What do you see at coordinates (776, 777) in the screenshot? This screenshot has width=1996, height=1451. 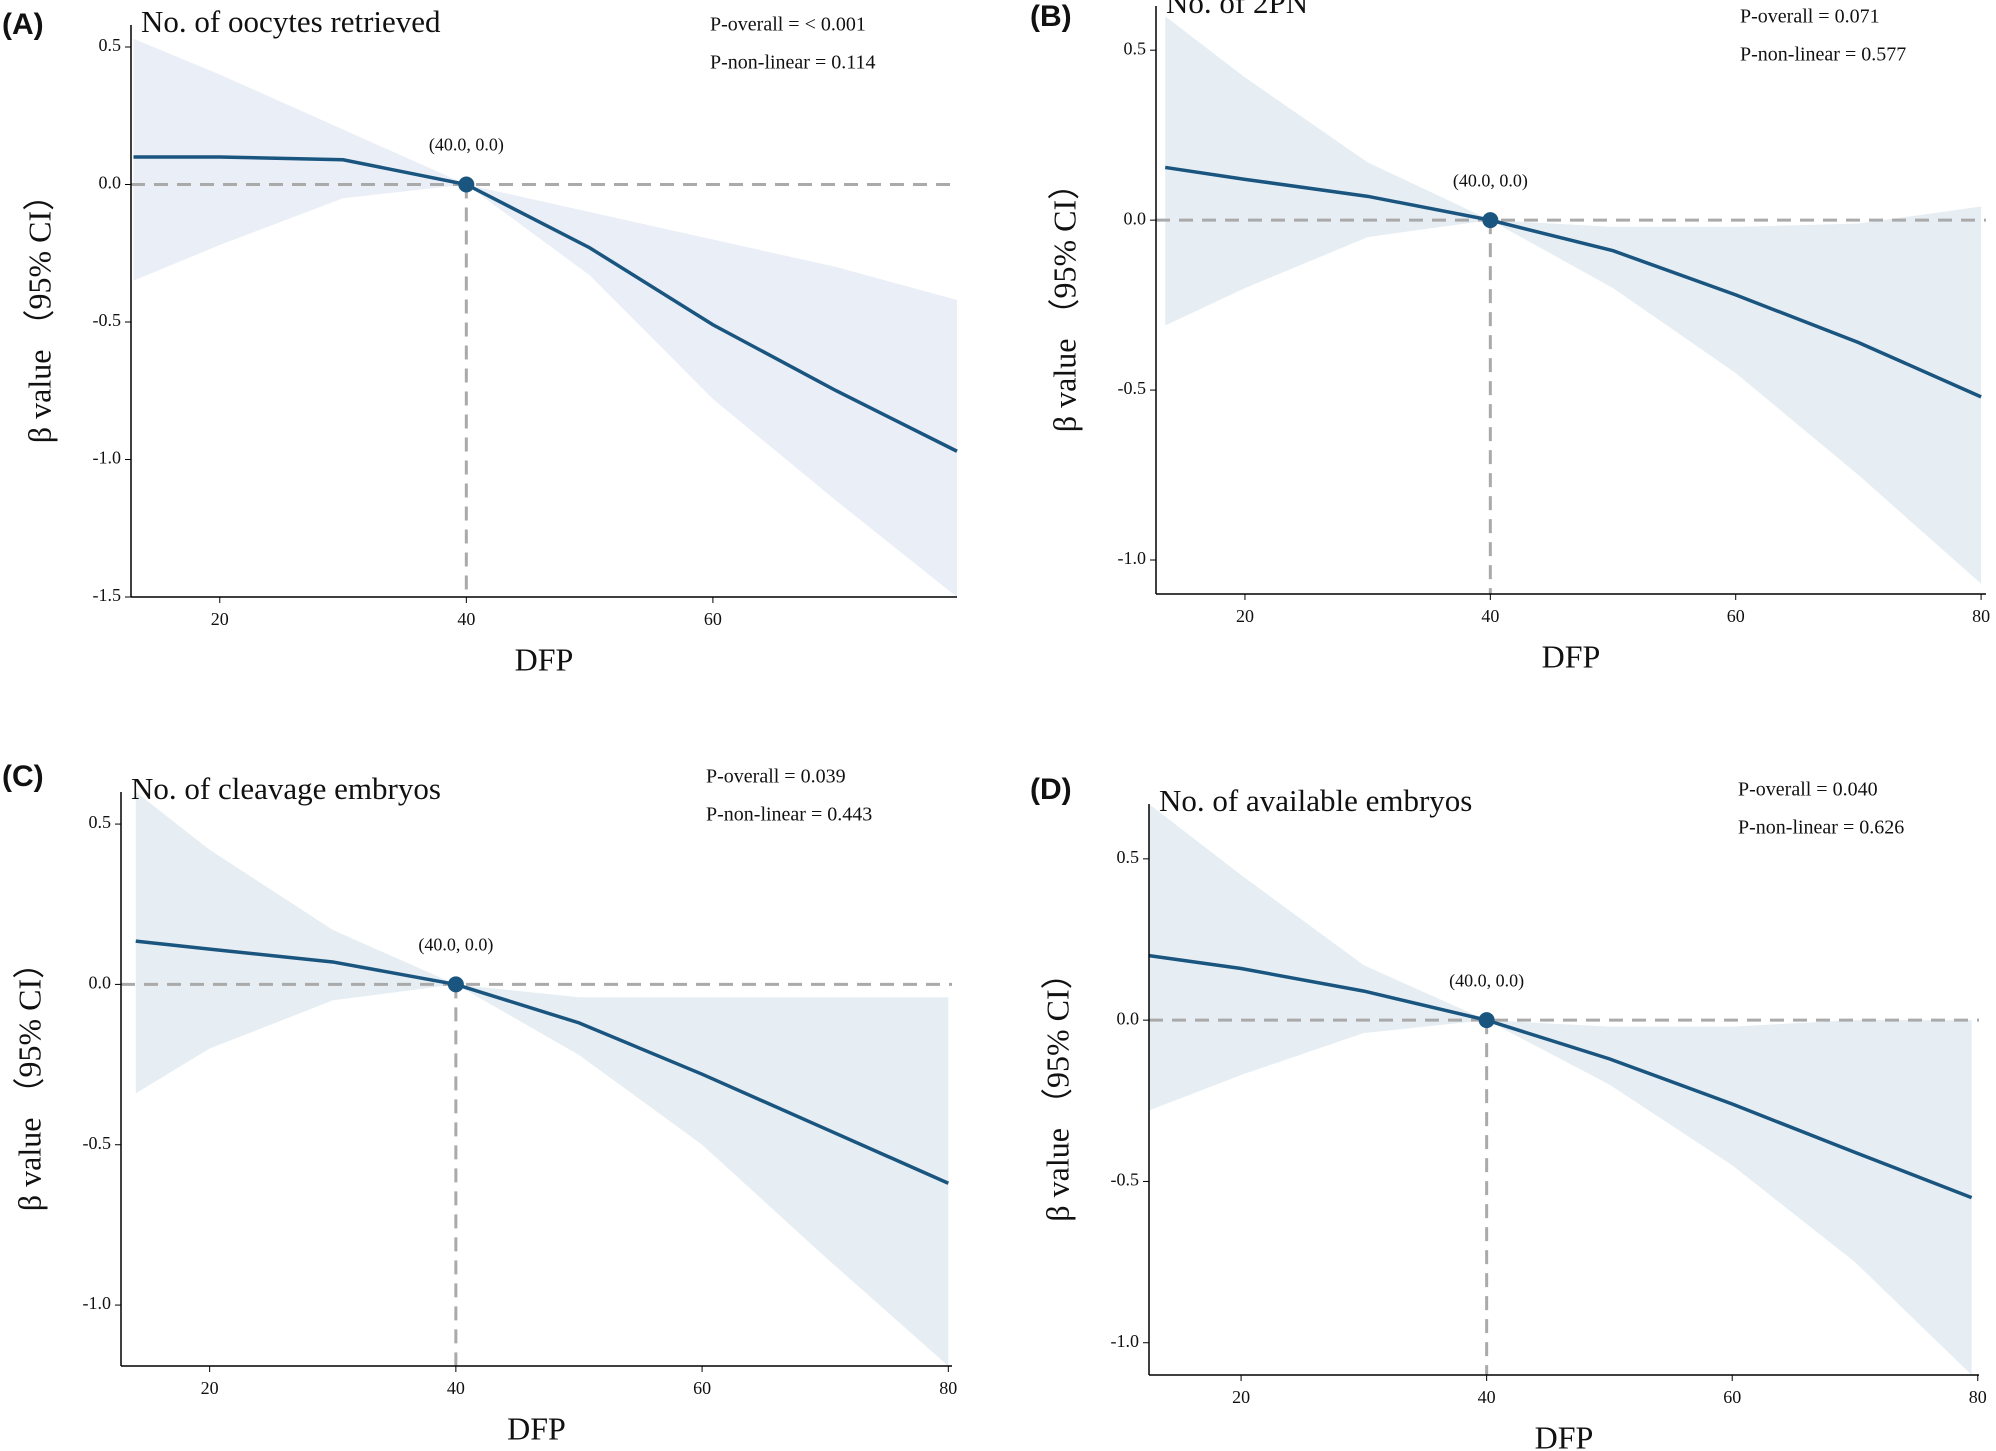 I see `p-value: P-overall = 0.039` at bounding box center [776, 777].